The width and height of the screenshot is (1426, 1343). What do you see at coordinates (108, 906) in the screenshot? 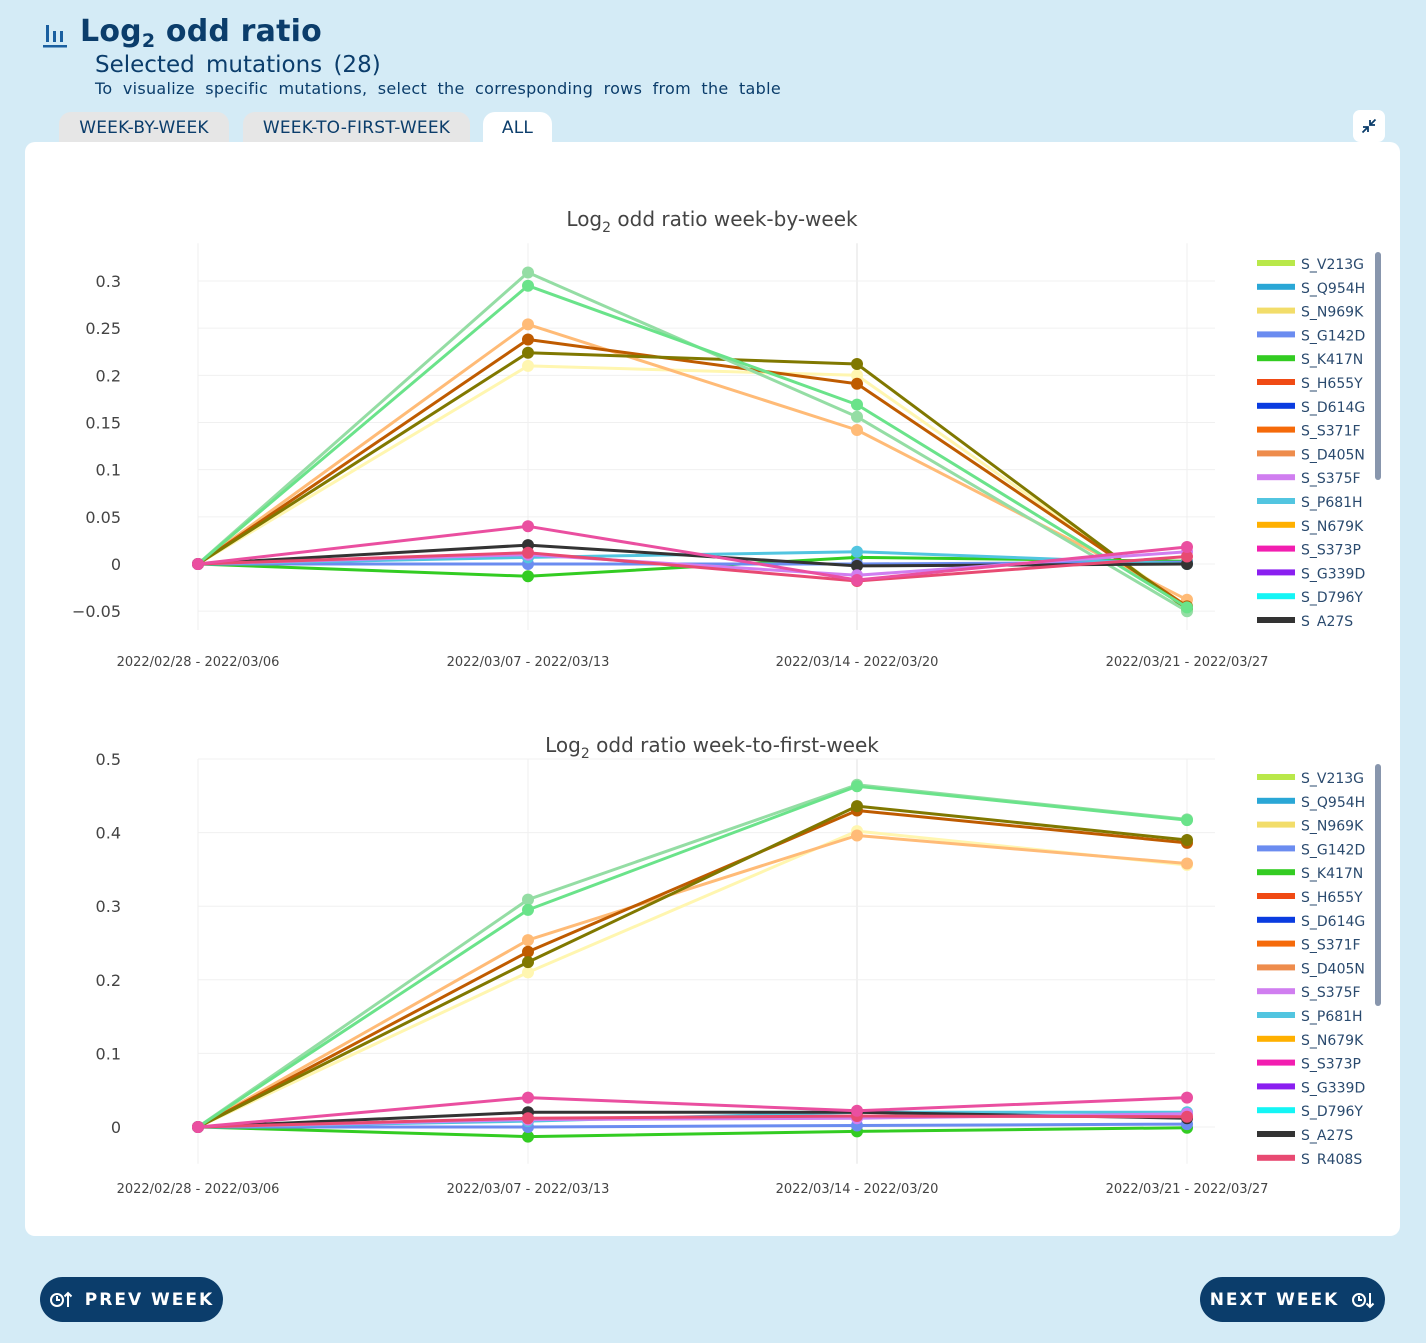
I see `y-tick-label: 0.3` at bounding box center [108, 906].